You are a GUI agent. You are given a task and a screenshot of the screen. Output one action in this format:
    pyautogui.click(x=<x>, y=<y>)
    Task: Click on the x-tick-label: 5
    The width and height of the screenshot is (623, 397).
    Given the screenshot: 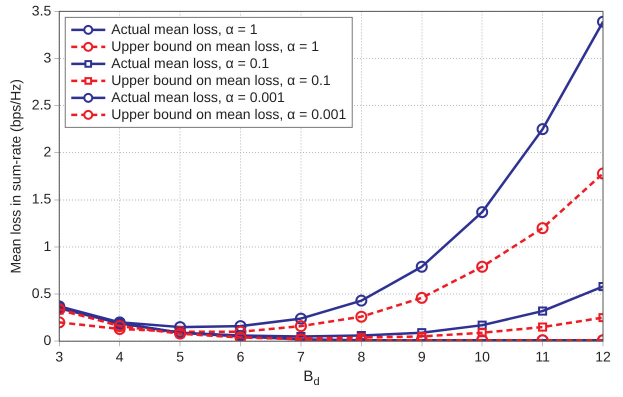 What is the action you would take?
    pyautogui.click(x=180, y=356)
    